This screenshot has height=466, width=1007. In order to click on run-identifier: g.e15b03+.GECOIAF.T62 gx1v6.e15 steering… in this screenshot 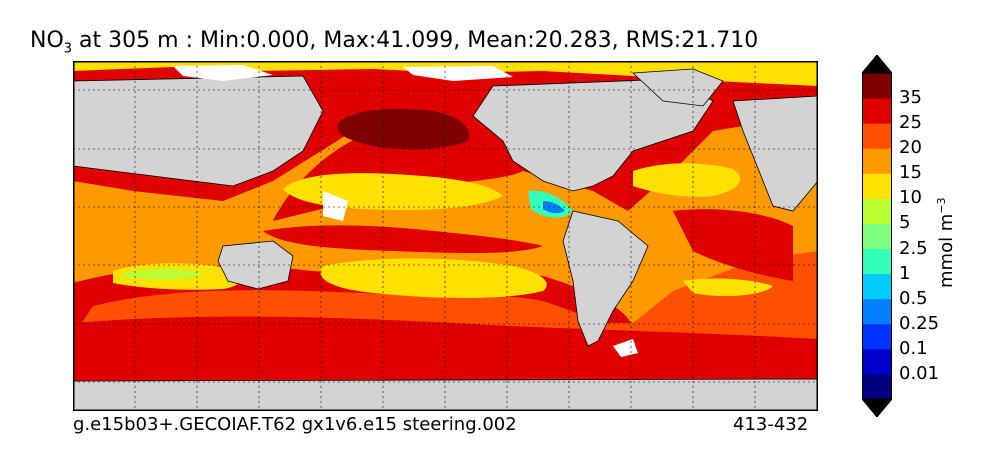, I will do `click(295, 424)`.